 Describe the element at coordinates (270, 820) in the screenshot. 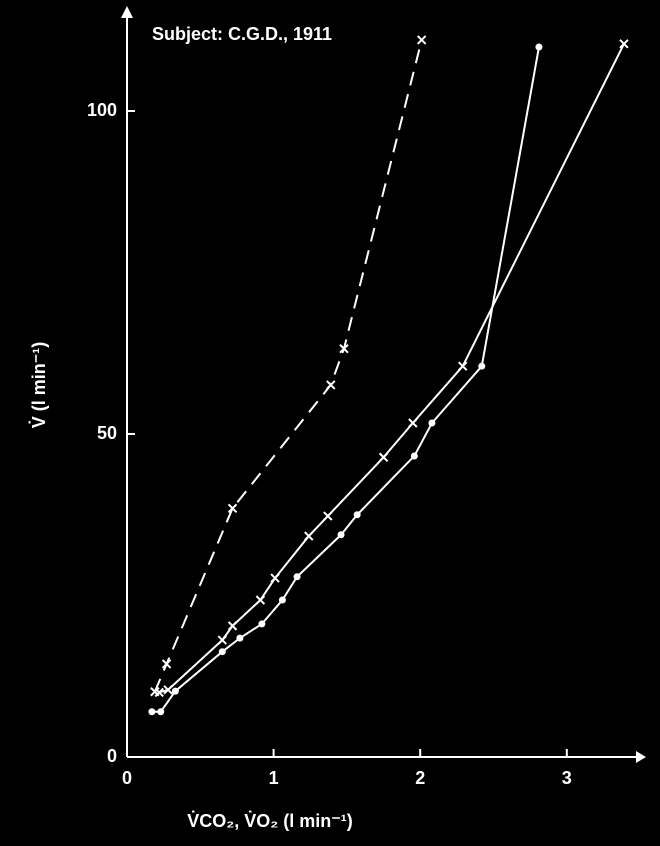

I see `x-axis-label: V̇CO₂, V̇O₂ (l min⁻¹)` at that location.